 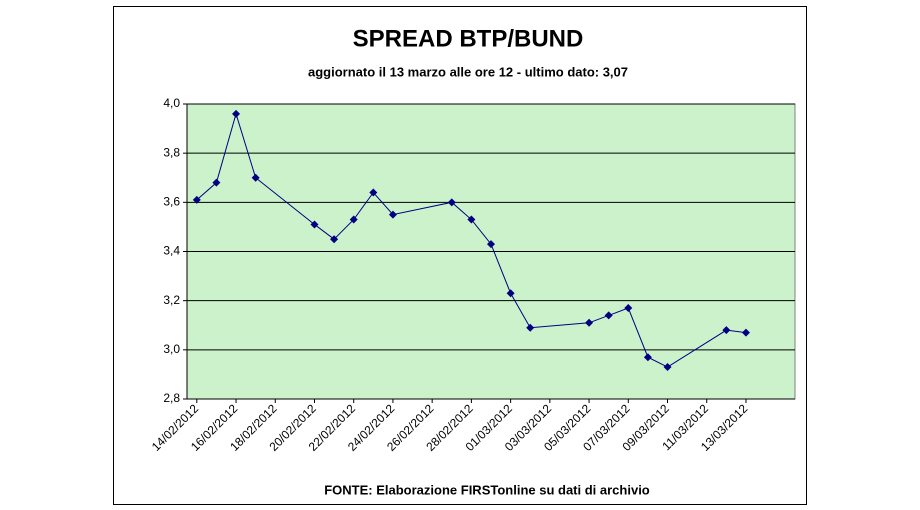 What do you see at coordinates (171, 349) in the screenshot?
I see `y-tick-label: 3,0` at bounding box center [171, 349].